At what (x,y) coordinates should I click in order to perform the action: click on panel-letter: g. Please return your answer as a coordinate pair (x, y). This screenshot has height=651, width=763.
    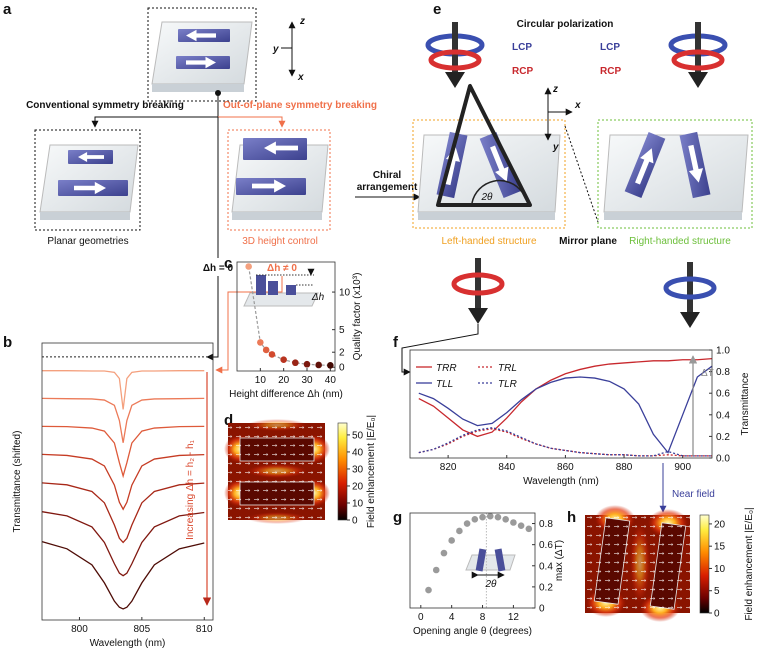
    Looking at the image, I should click on (397, 517).